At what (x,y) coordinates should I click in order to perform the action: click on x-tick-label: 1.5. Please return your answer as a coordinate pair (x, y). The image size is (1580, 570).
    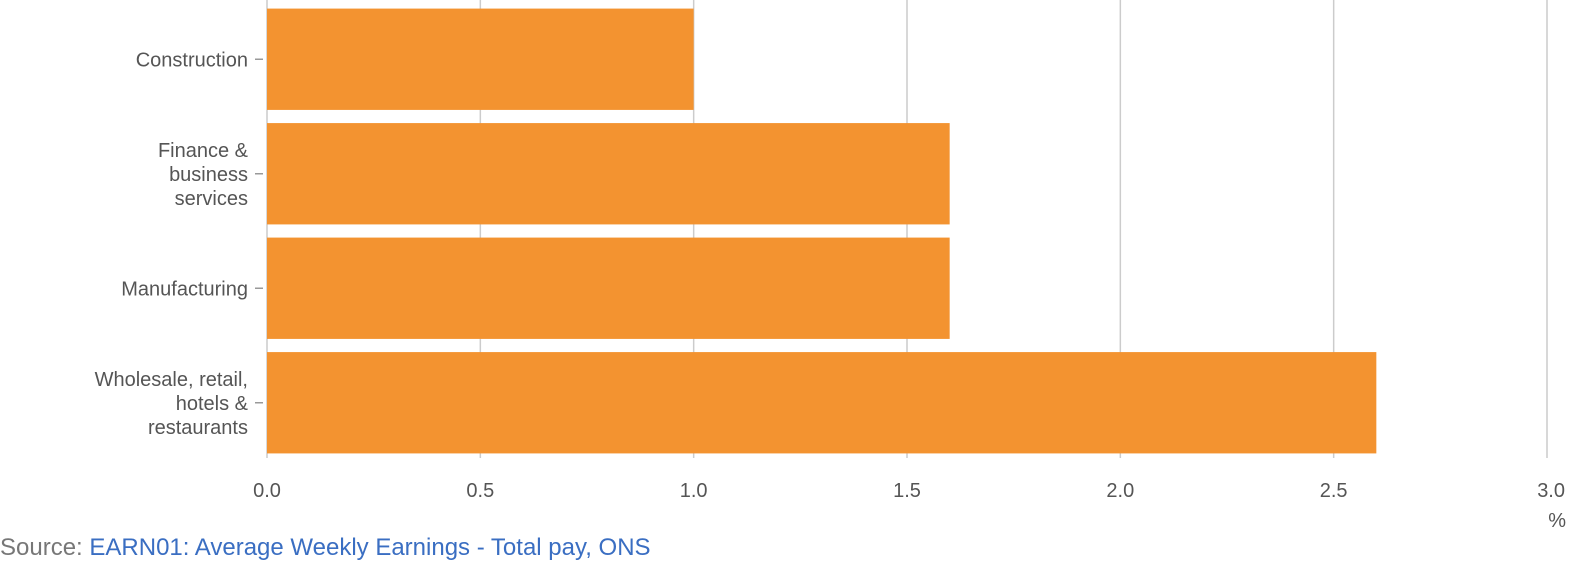
    Looking at the image, I should click on (907, 491).